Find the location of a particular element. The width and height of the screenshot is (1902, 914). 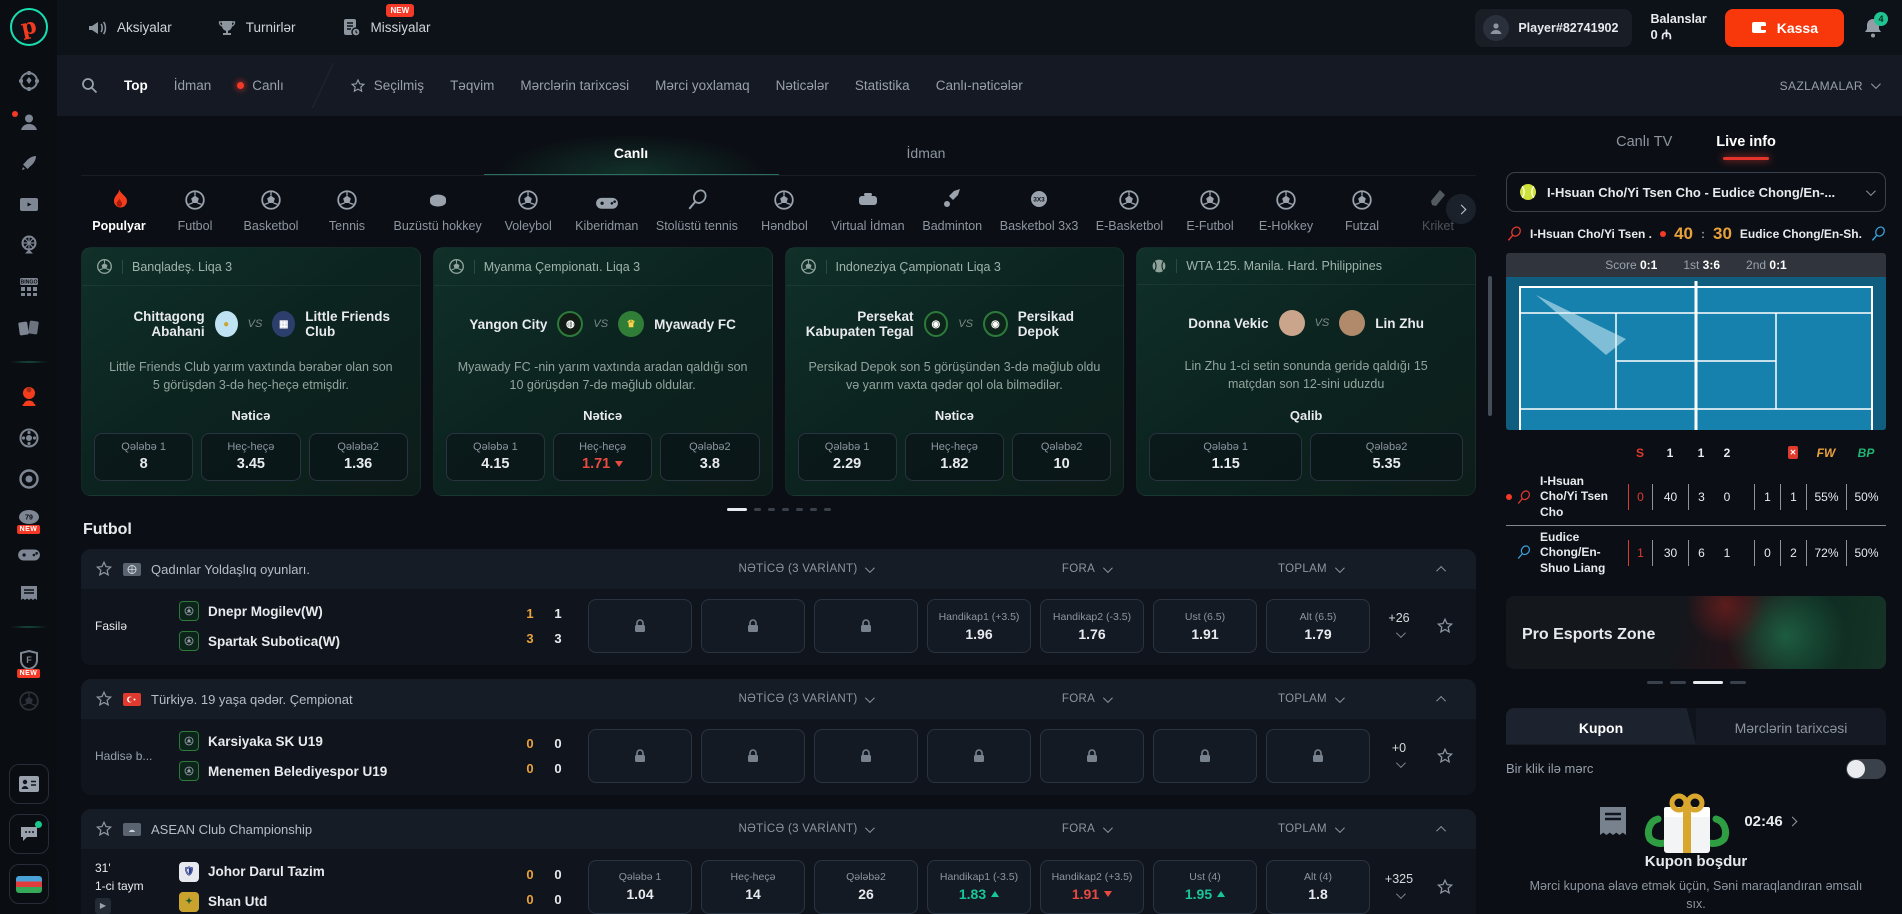

sidebar-item-profile-id is located at coordinates (28, 784).